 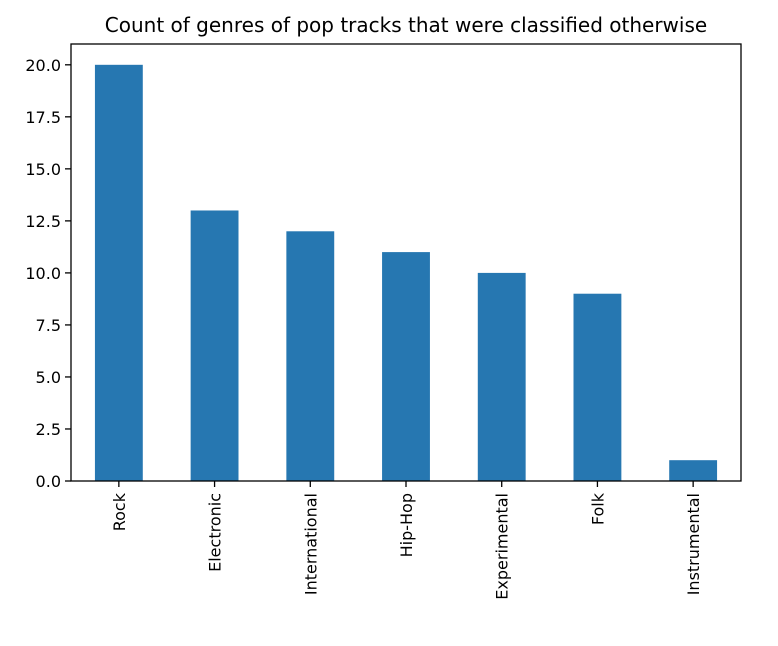 What do you see at coordinates (48, 429) in the screenshot?
I see `y-tick-label: 2.5` at bounding box center [48, 429].